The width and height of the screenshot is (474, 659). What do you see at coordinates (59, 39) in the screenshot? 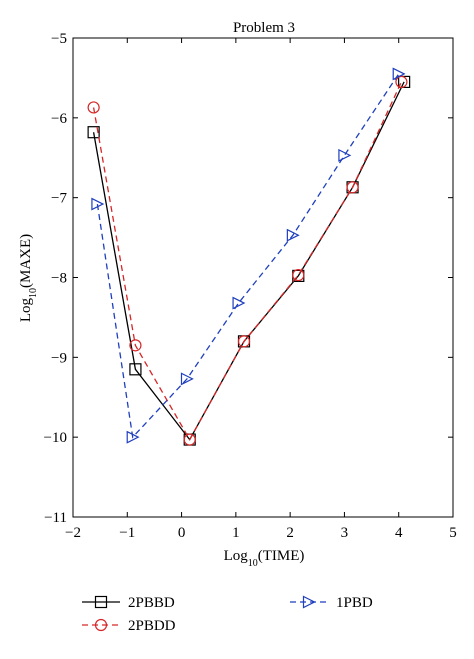
I see `y-tick-label: −5` at bounding box center [59, 39].